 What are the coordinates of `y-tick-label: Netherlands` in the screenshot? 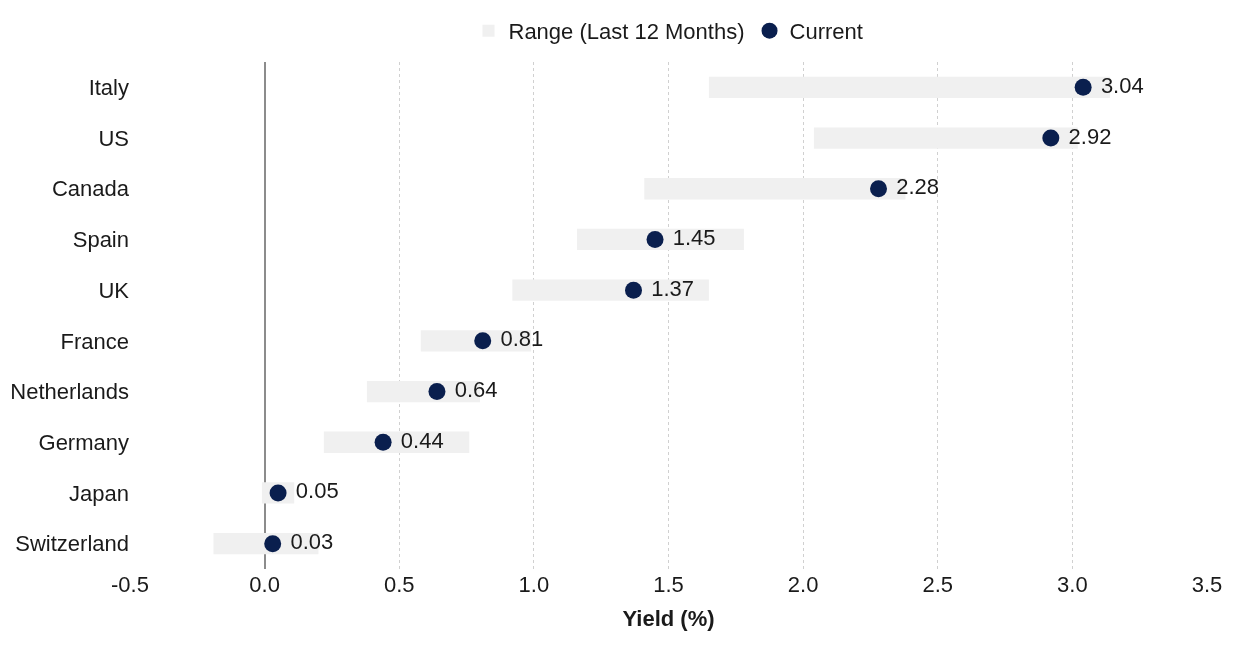 It's located at (69, 392).